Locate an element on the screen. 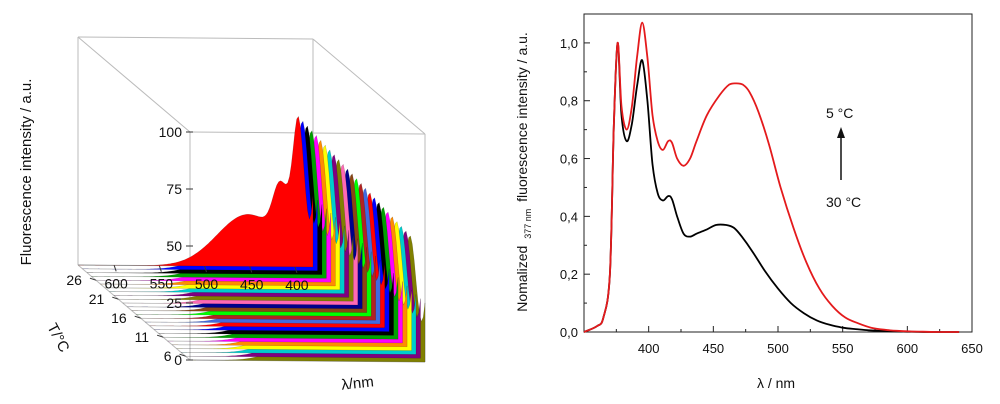  y-tick-label: 0,4 is located at coordinates (569, 216).